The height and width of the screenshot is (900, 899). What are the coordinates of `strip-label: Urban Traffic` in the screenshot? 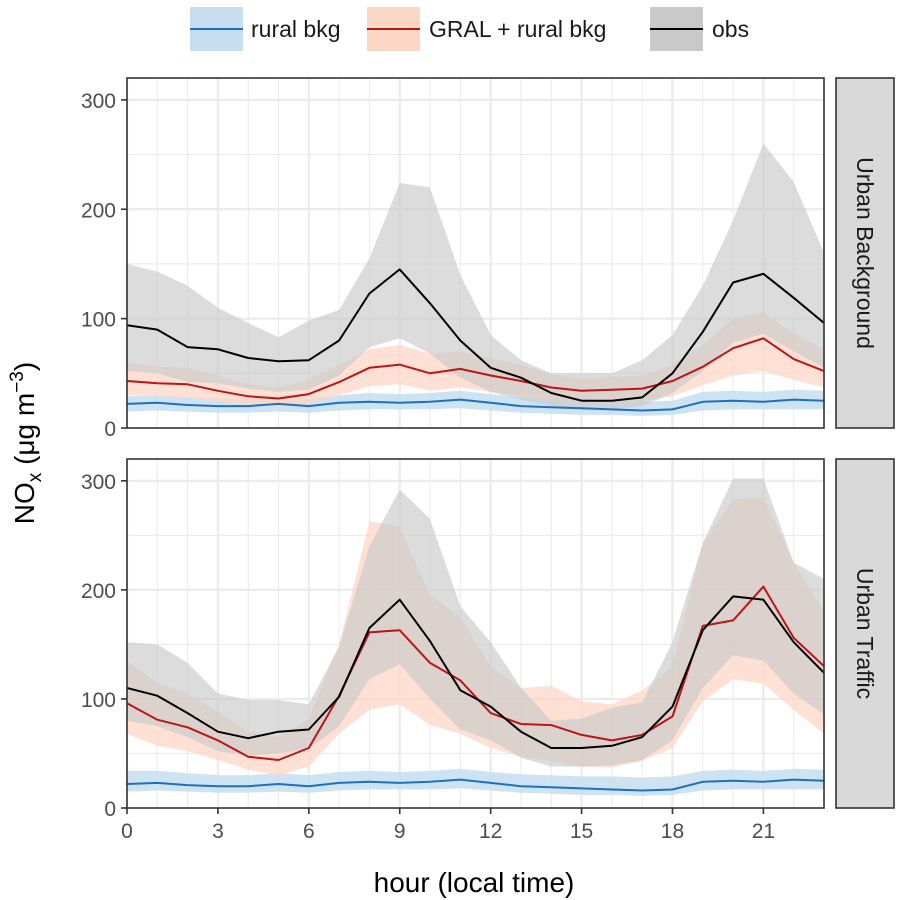 It's located at (865, 633).